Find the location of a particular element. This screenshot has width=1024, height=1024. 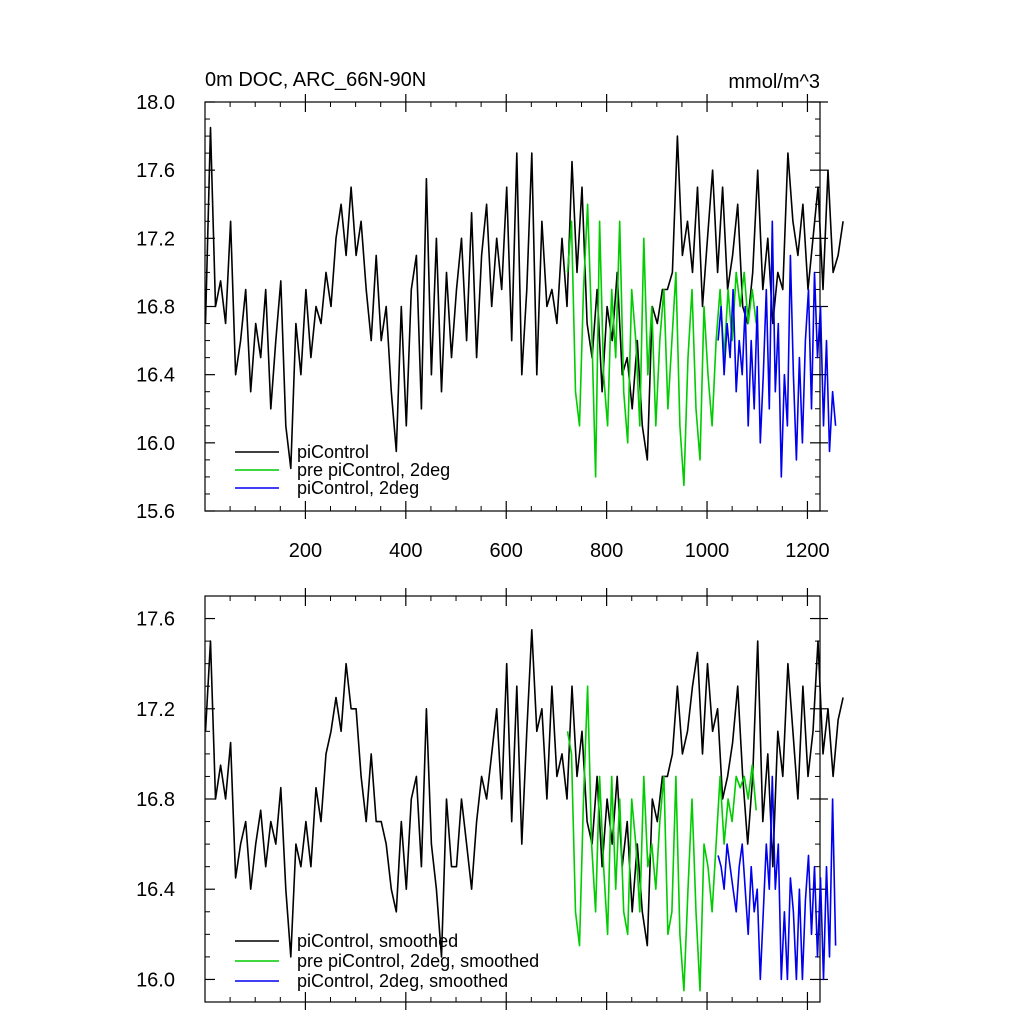

y-tick-label: 18.0 is located at coordinates (155, 103).